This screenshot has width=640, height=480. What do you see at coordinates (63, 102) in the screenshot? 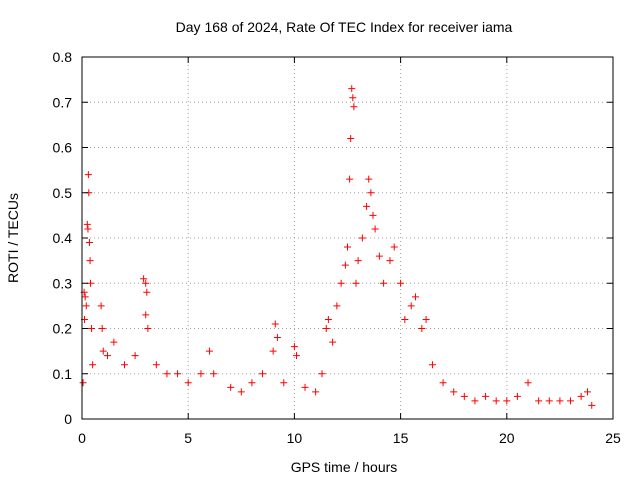
I see `y-tick-label: 0.7` at bounding box center [63, 102].